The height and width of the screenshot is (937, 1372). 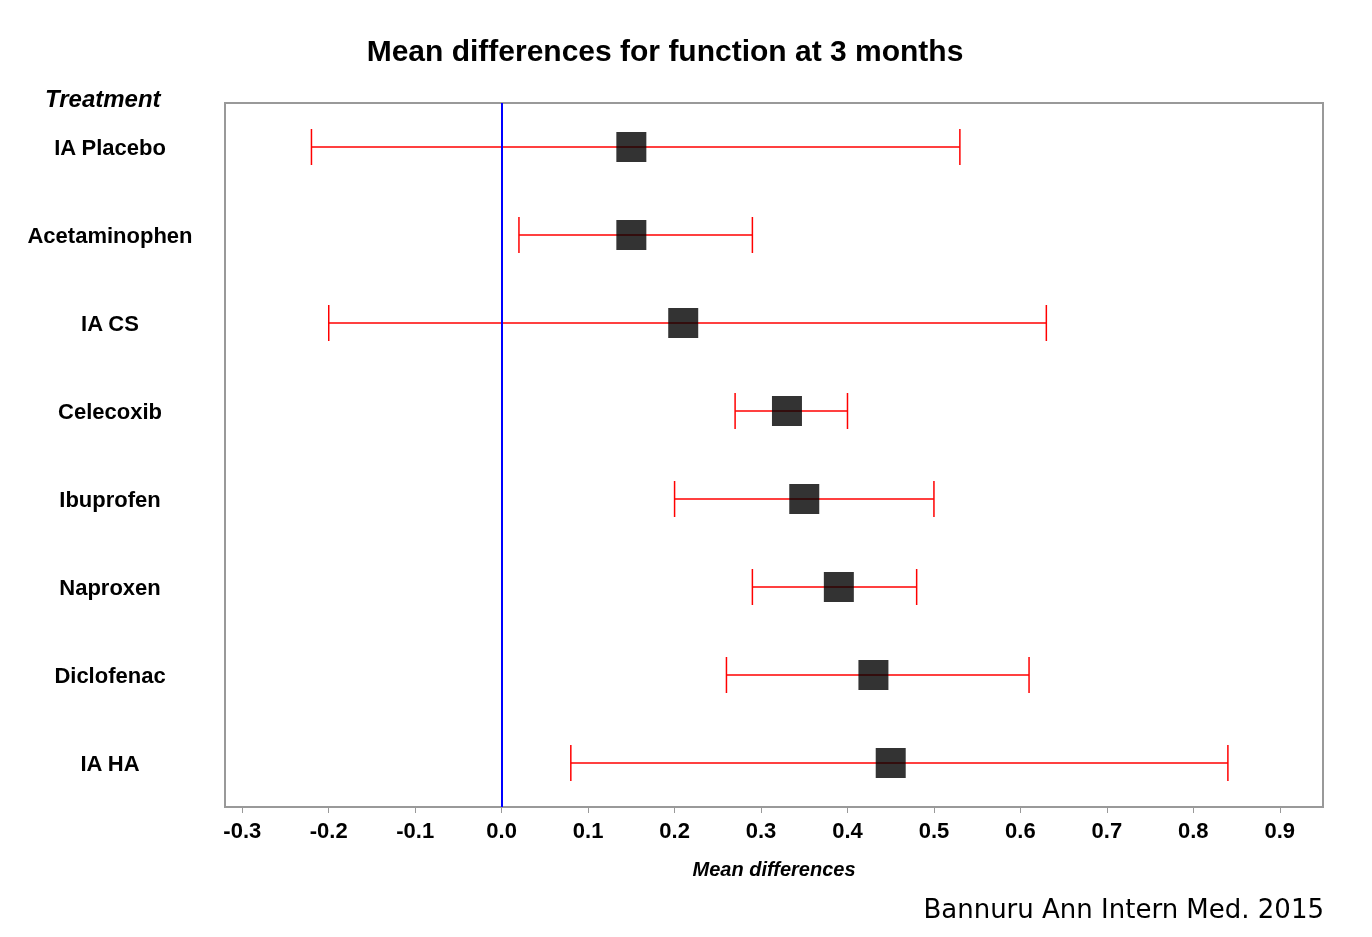 I want to click on x-tick-label: 0.2, so click(x=674, y=830).